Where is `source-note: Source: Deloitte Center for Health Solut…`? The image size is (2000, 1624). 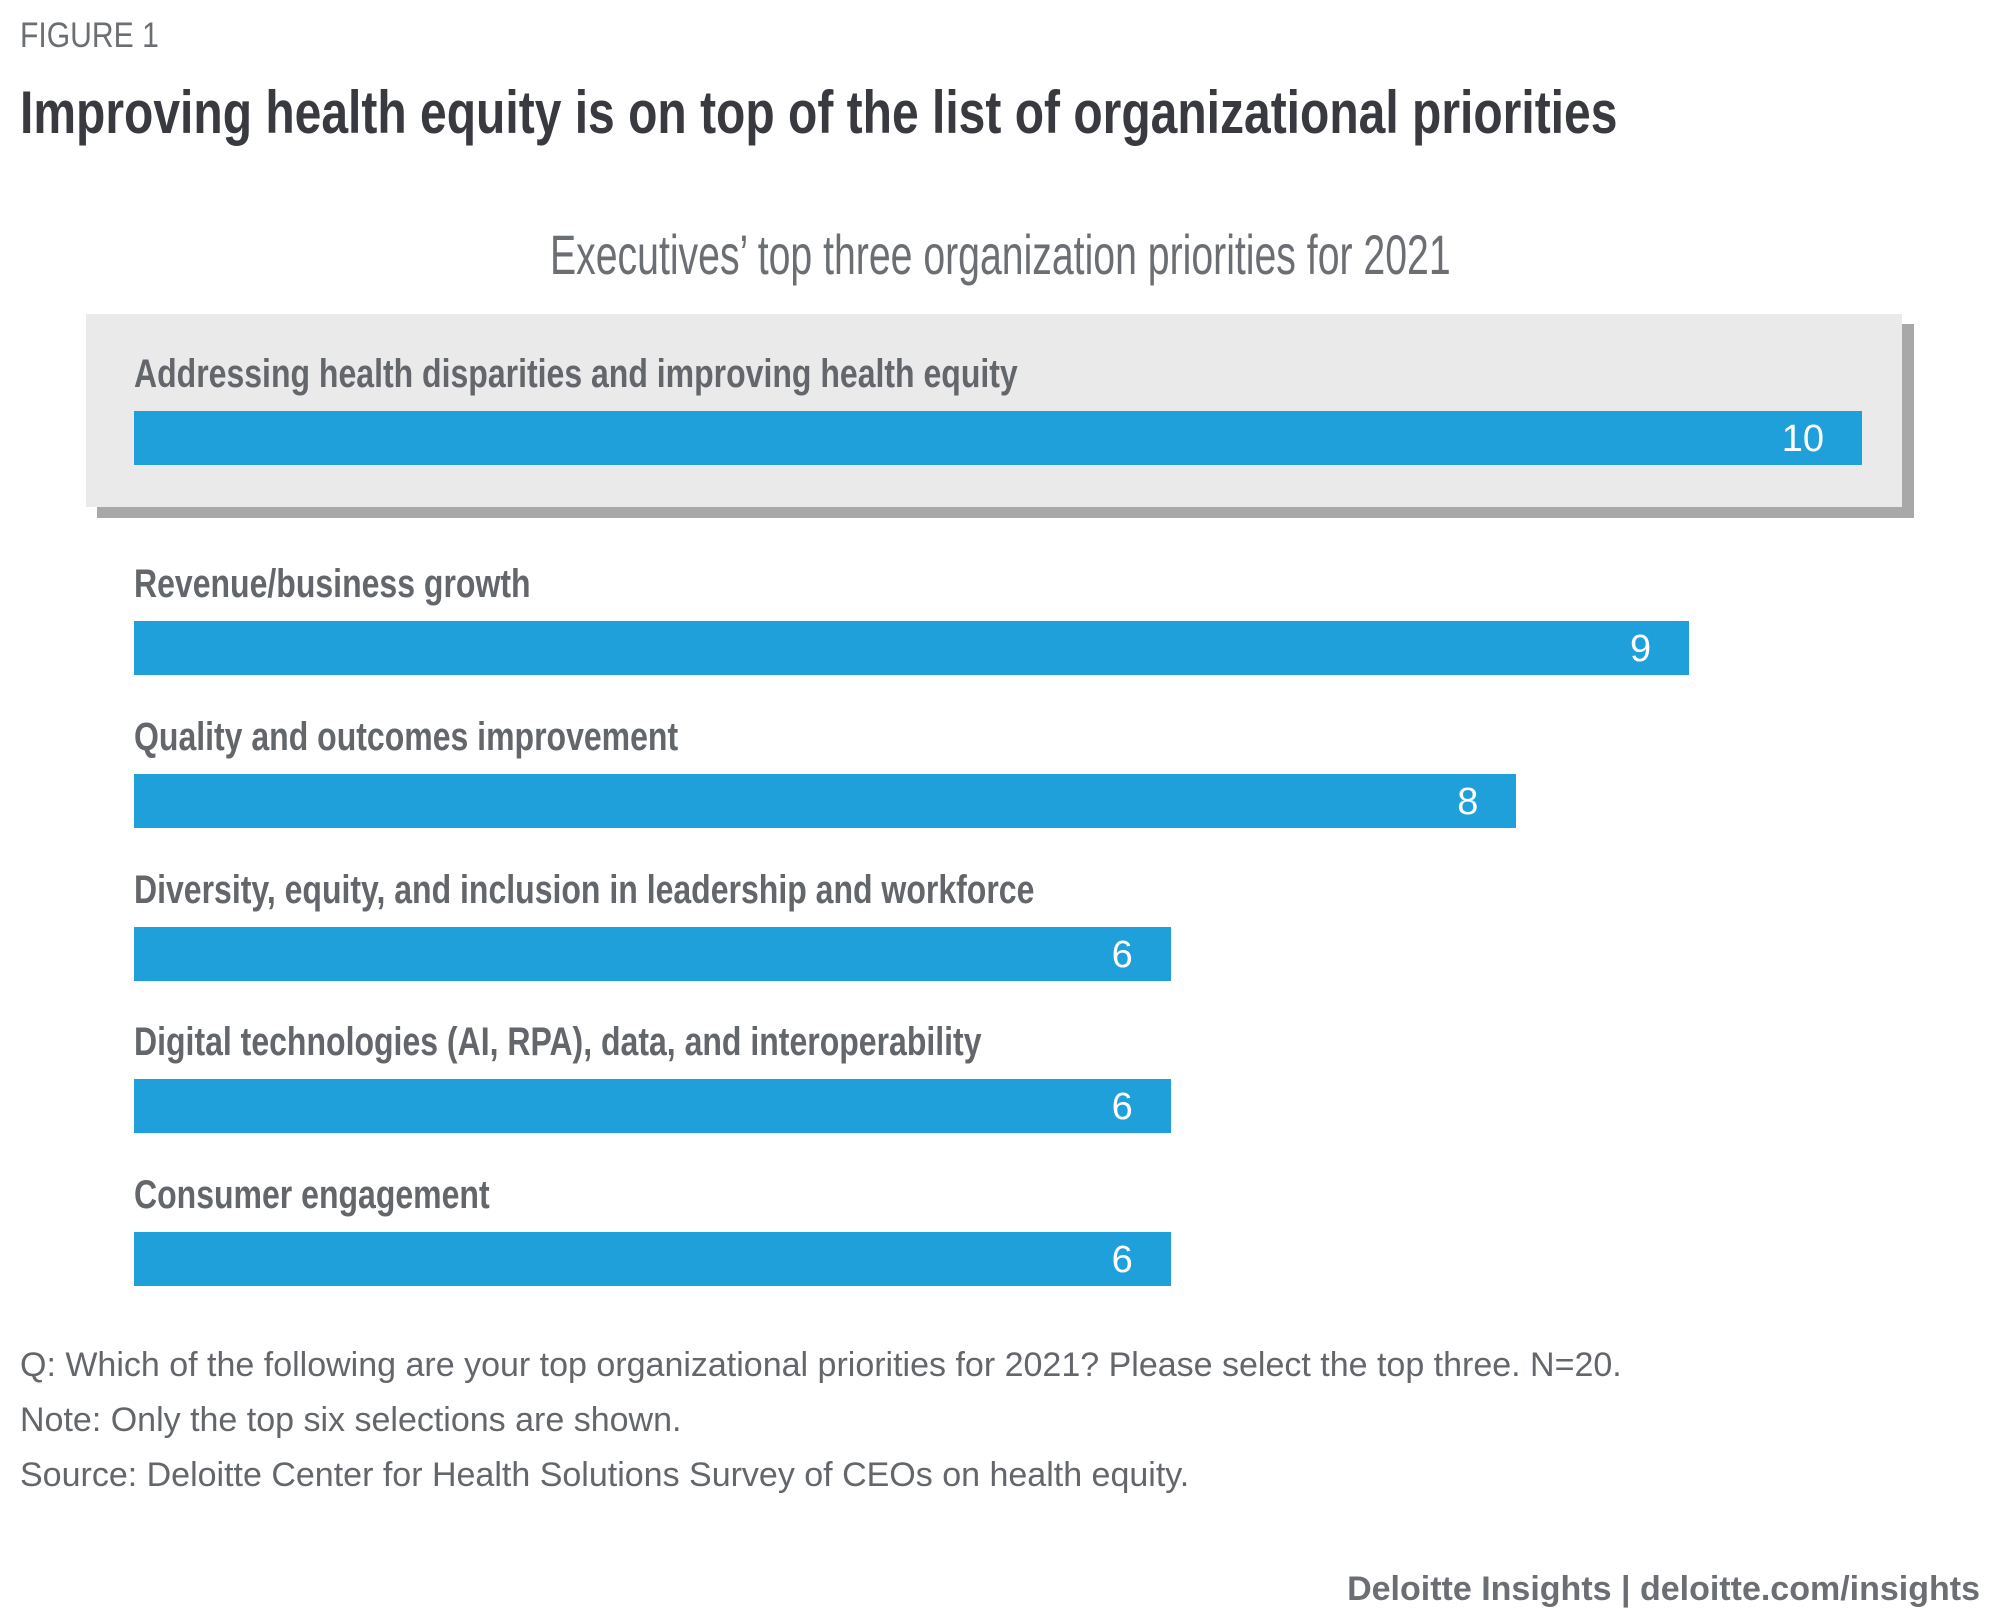 source-note: Source: Deloitte Center for Health Solut… is located at coordinates (605, 1475).